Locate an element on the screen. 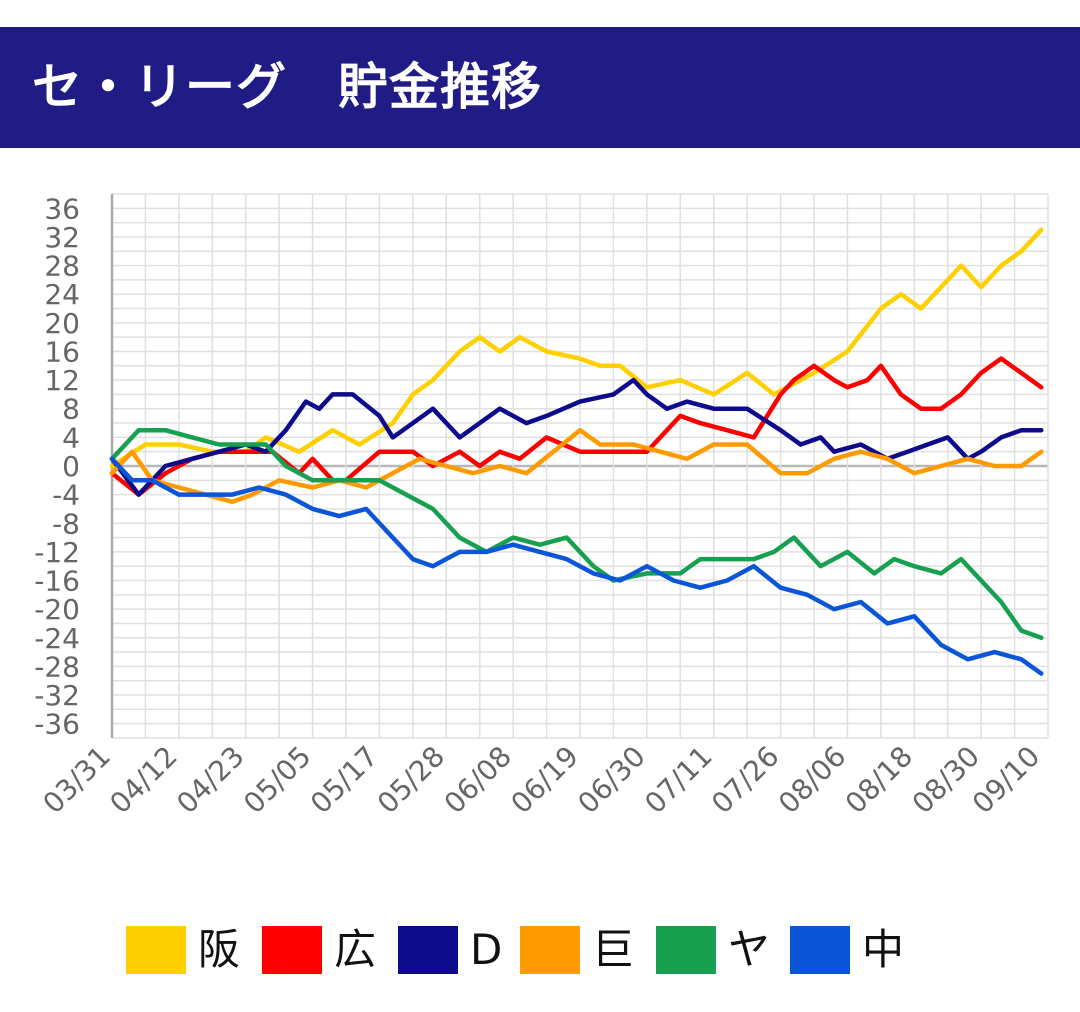 This screenshot has width=1080, height=1012. x-tick-label: 08/30 is located at coordinates (946, 780).